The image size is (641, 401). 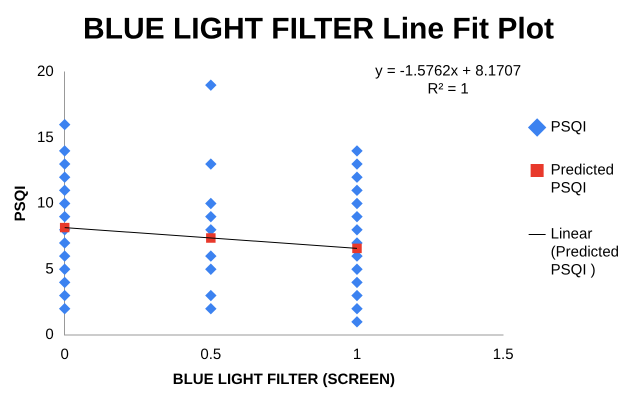 I want to click on legend-label: Linear (Predicted PSQI ), so click(x=585, y=252).